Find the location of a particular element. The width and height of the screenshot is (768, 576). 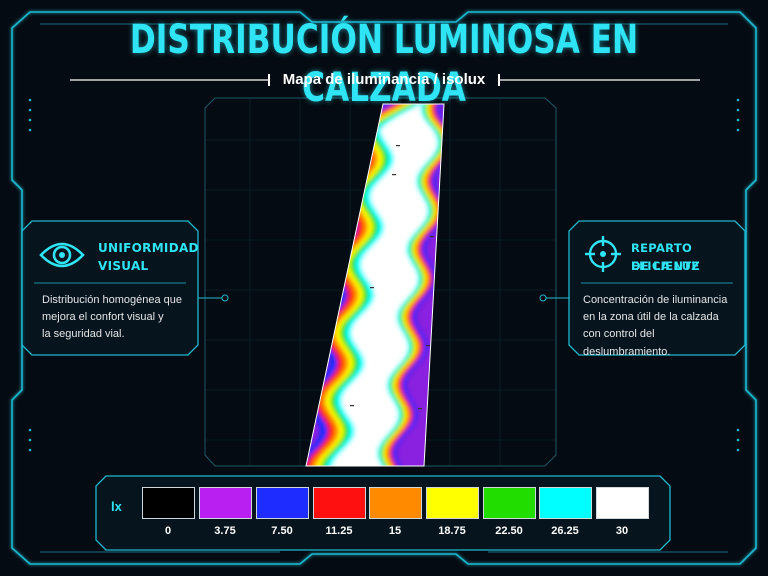

legend-tick: 0 is located at coordinates (168, 531).